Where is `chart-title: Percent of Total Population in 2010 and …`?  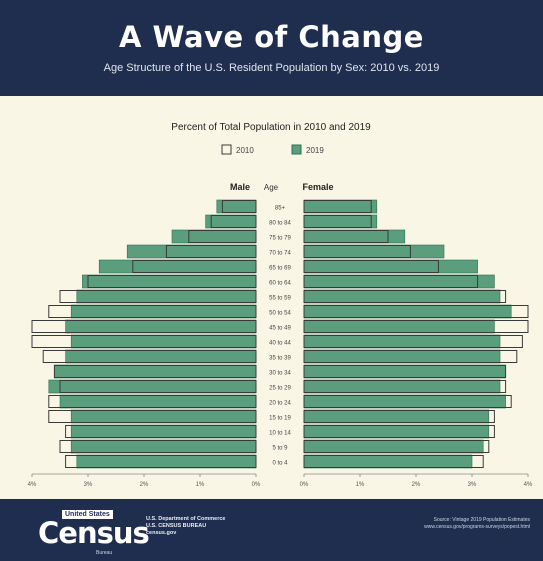 chart-title: Percent of Total Population in 2010 and … is located at coordinates (271, 127).